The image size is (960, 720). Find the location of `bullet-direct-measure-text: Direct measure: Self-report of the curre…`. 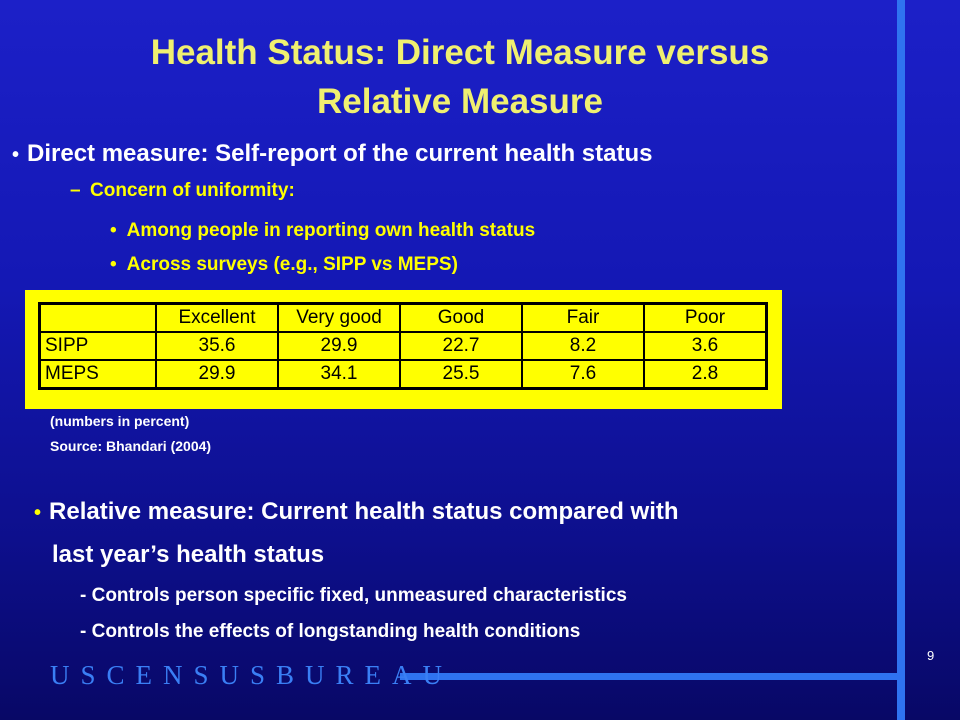

bullet-direct-measure-text: Direct measure: Self-report of the curre… is located at coordinates (340, 153).